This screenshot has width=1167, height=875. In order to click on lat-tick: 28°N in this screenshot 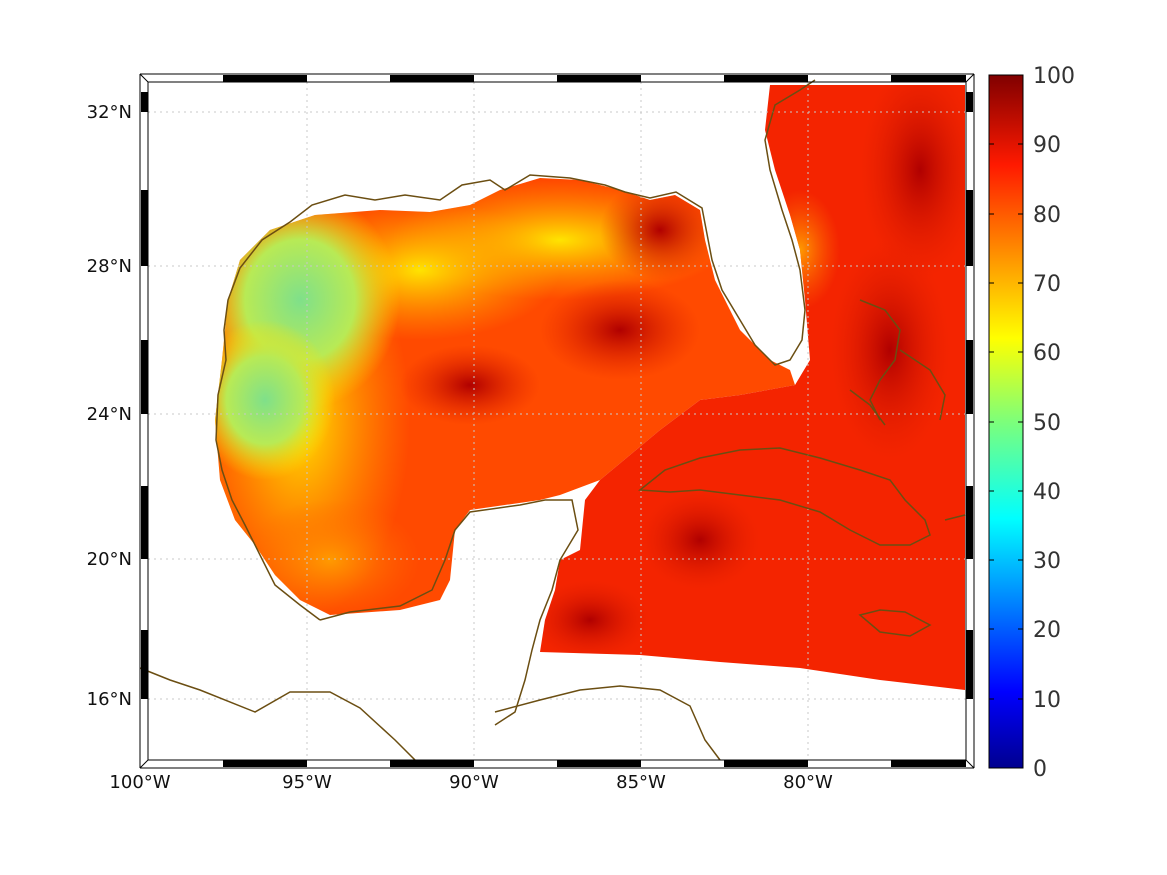, I will do `click(109, 266)`.